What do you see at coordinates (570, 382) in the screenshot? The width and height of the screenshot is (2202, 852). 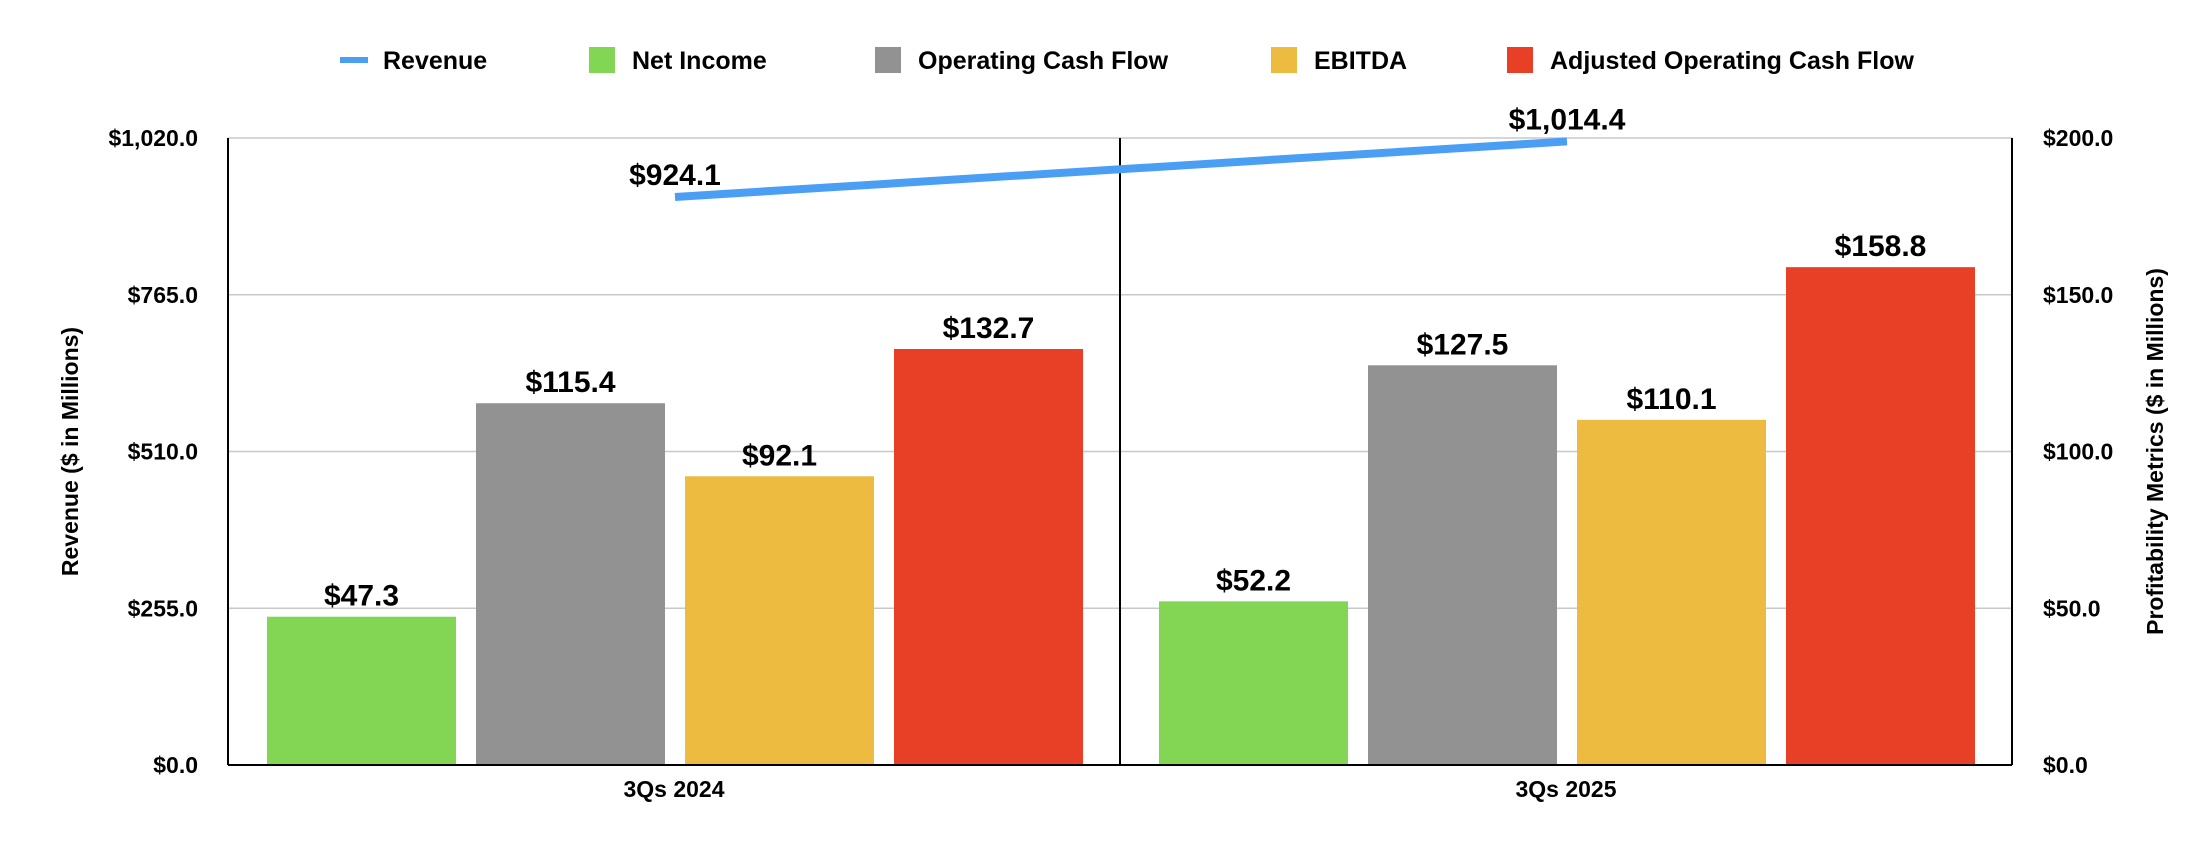 I see `bar-data-label: $115.4` at bounding box center [570, 382].